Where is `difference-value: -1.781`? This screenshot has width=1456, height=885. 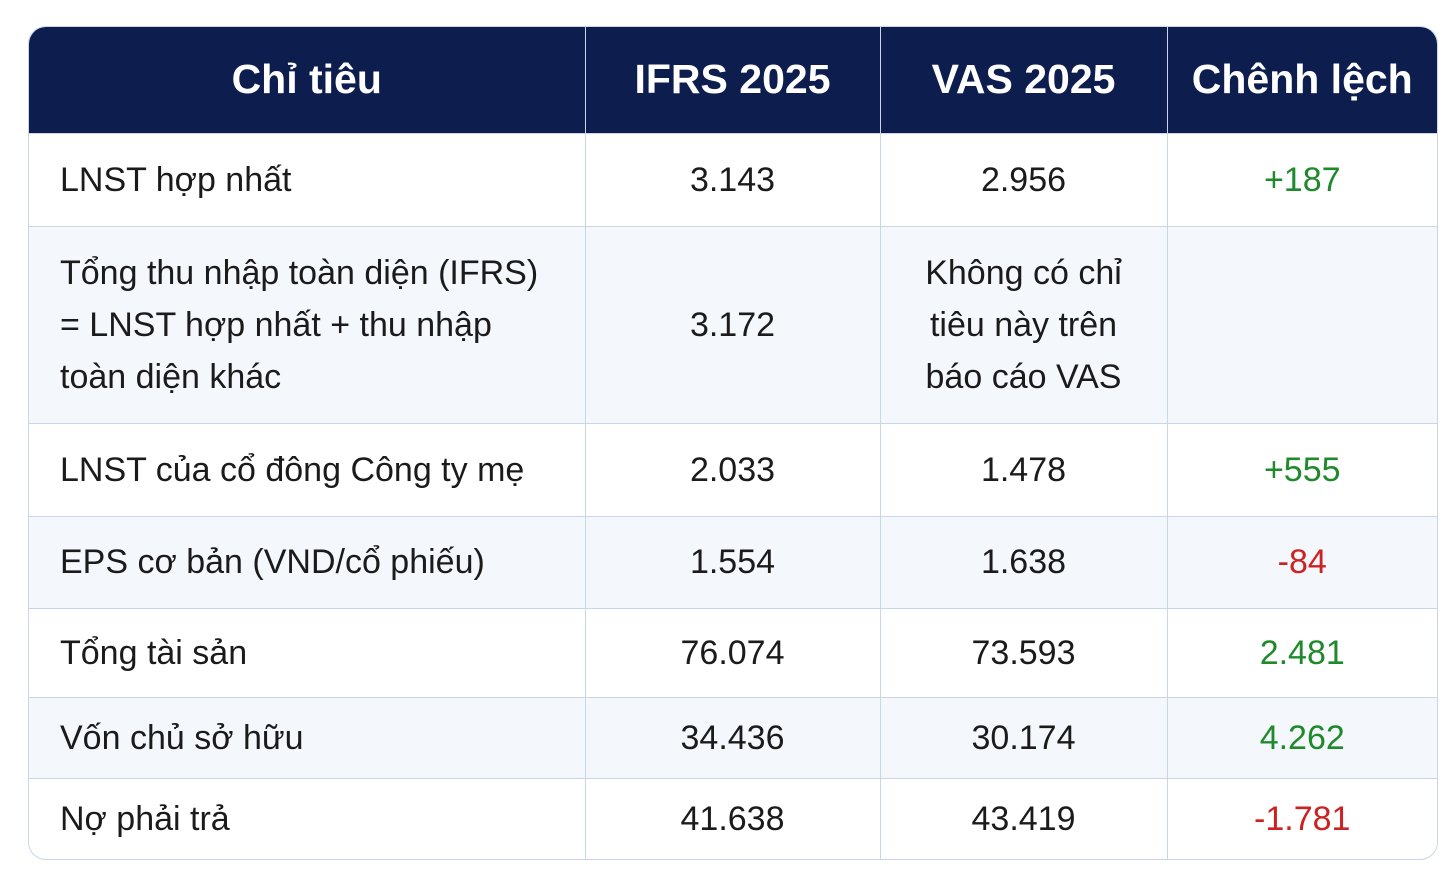
difference-value: -1.781 is located at coordinates (1302, 818).